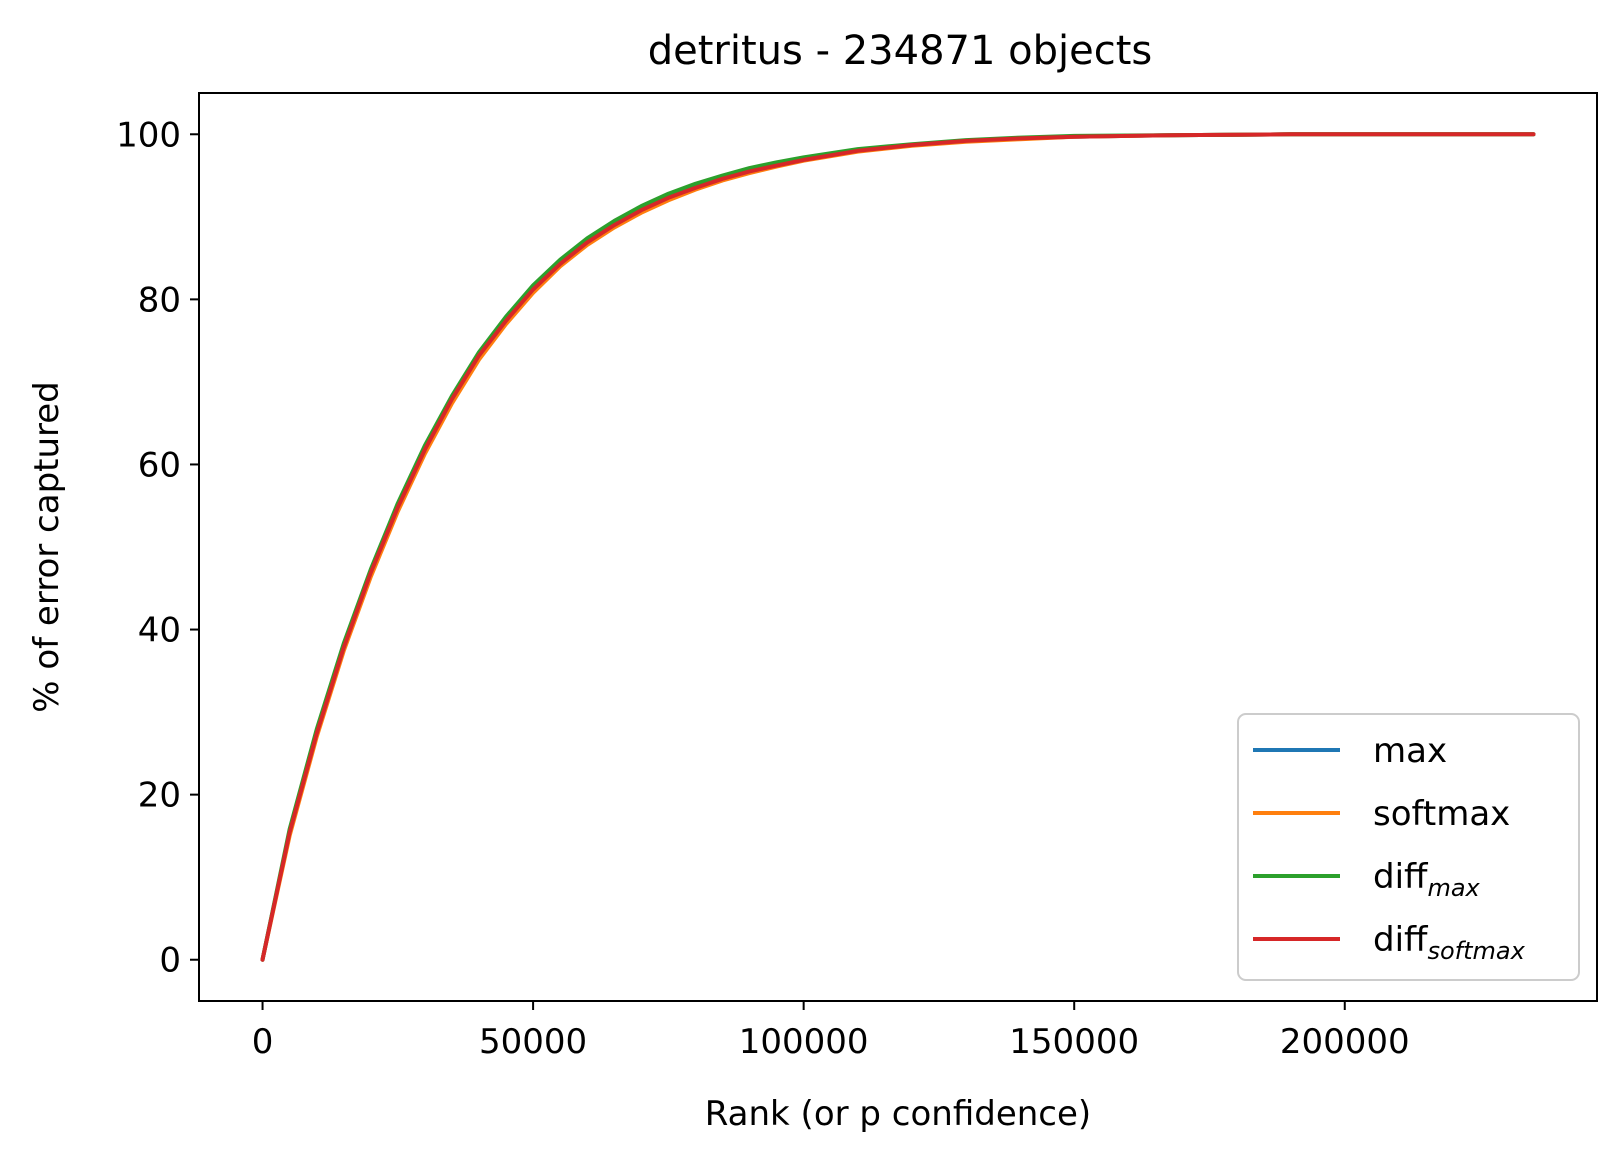 This screenshot has height=1158, width=1622. I want to click on x-axis-label: Rank (or p confidence), so click(898, 1114).